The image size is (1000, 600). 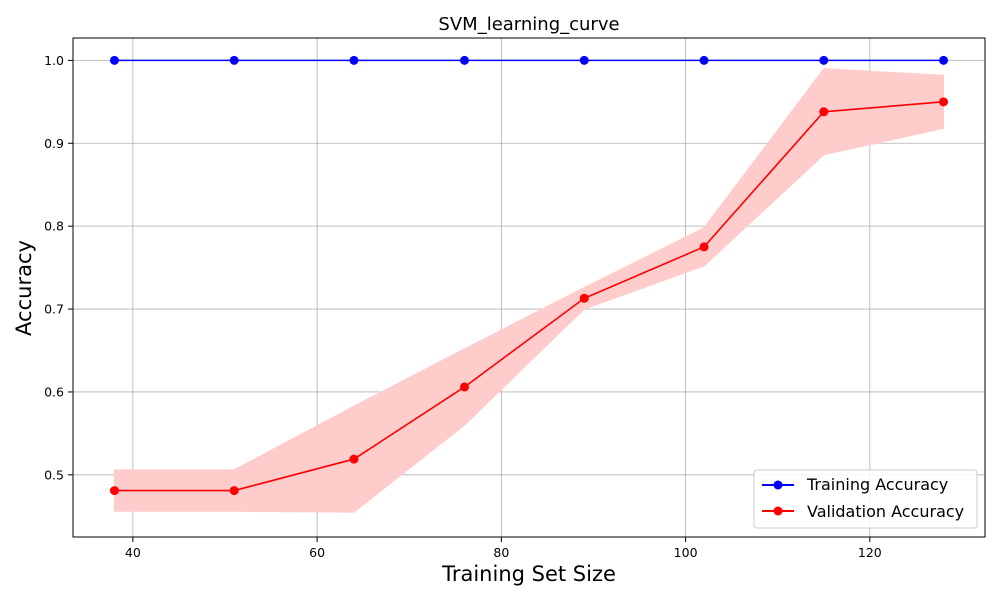 I want to click on x-tick-label: 100, so click(x=686, y=552).